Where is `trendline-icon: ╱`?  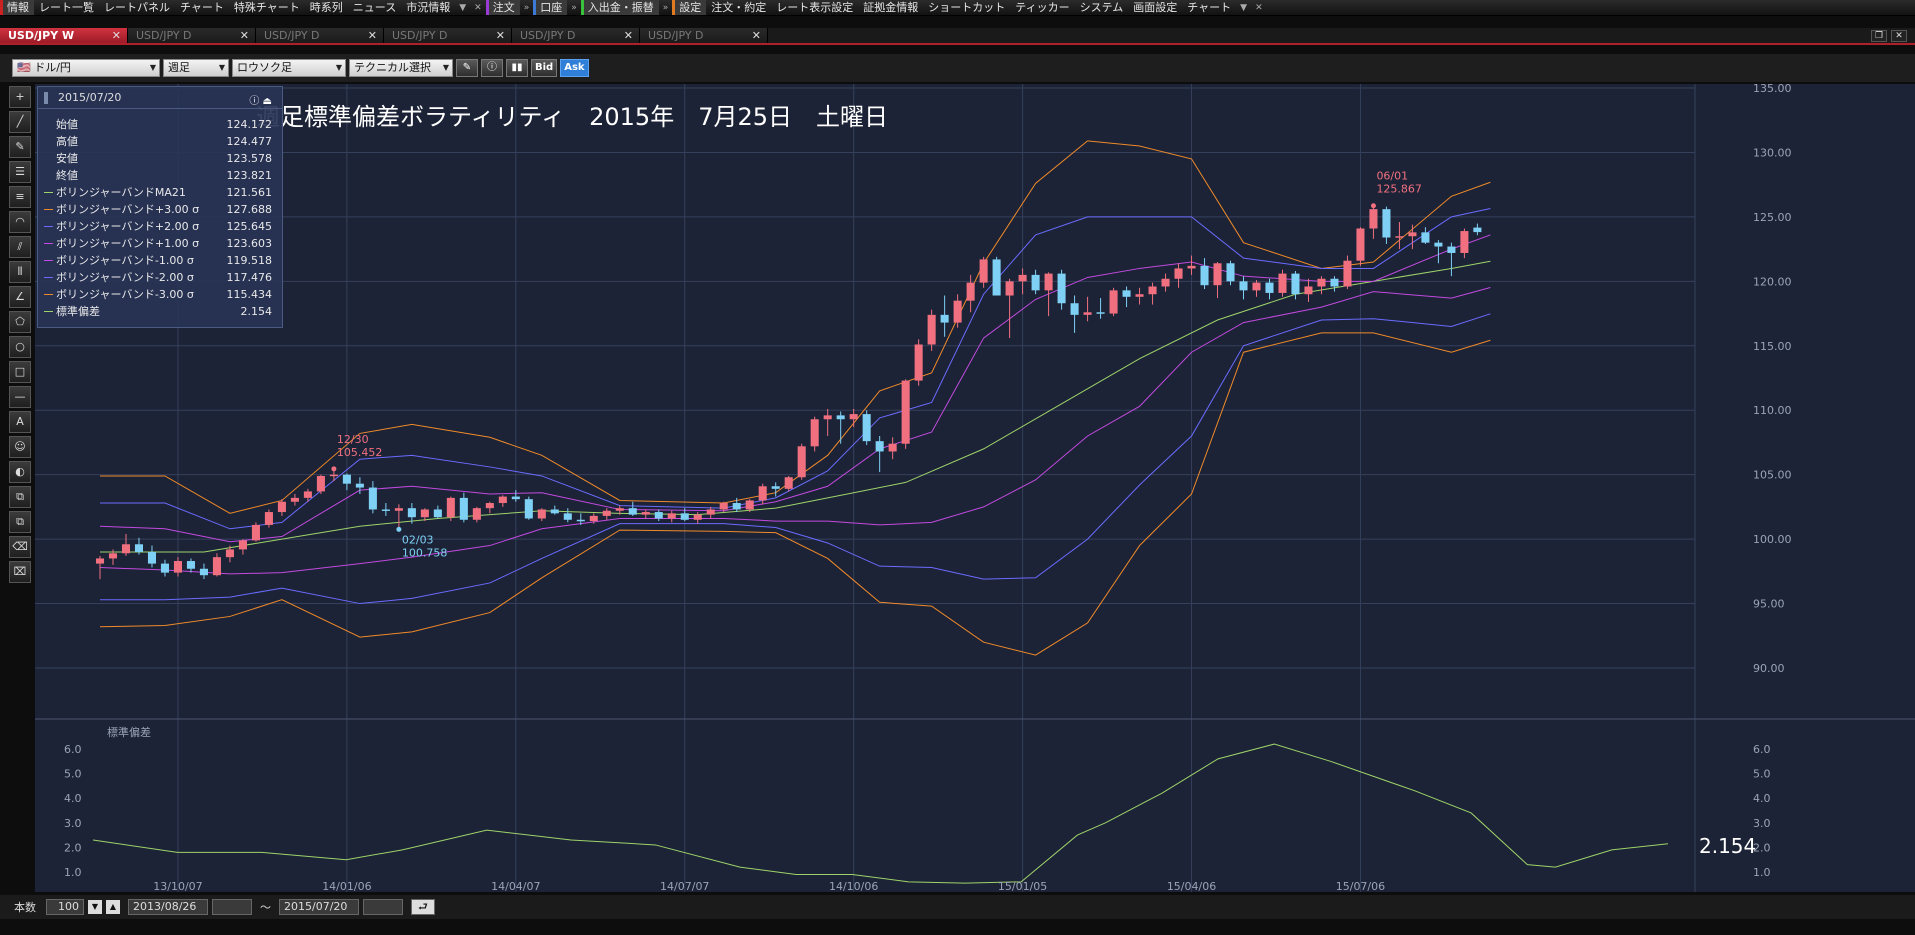 trendline-icon: ╱ is located at coordinates (20, 122).